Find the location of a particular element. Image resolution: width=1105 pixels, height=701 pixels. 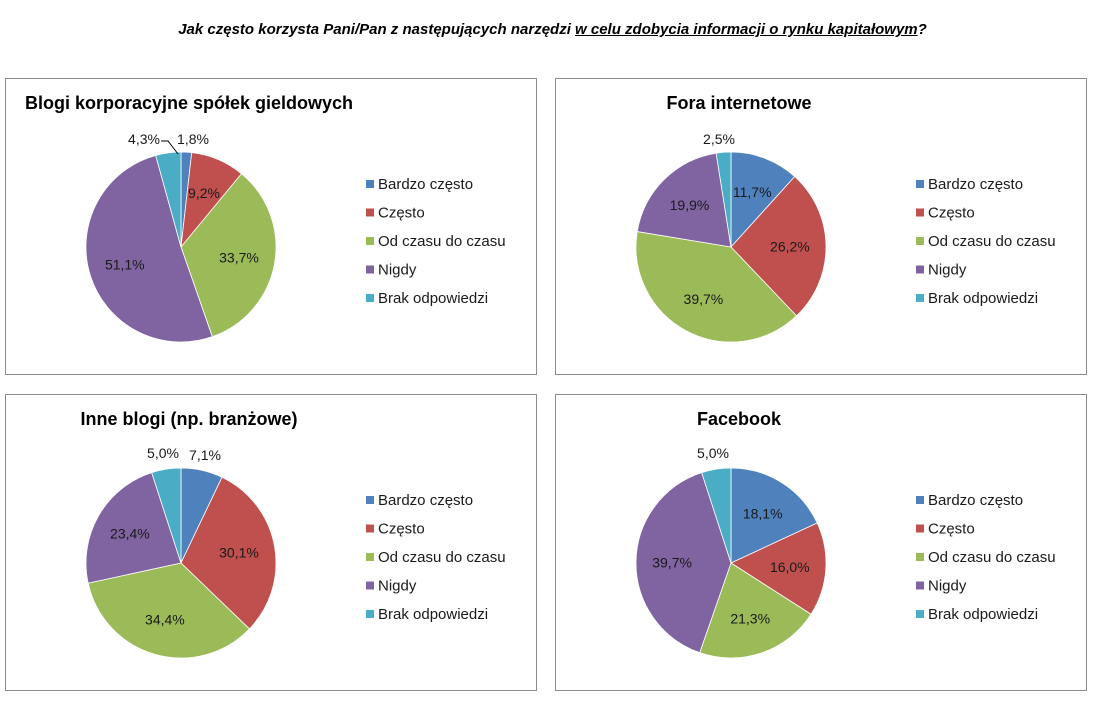

slice-nigdy-fora-internetowe is located at coordinates (684, 200).